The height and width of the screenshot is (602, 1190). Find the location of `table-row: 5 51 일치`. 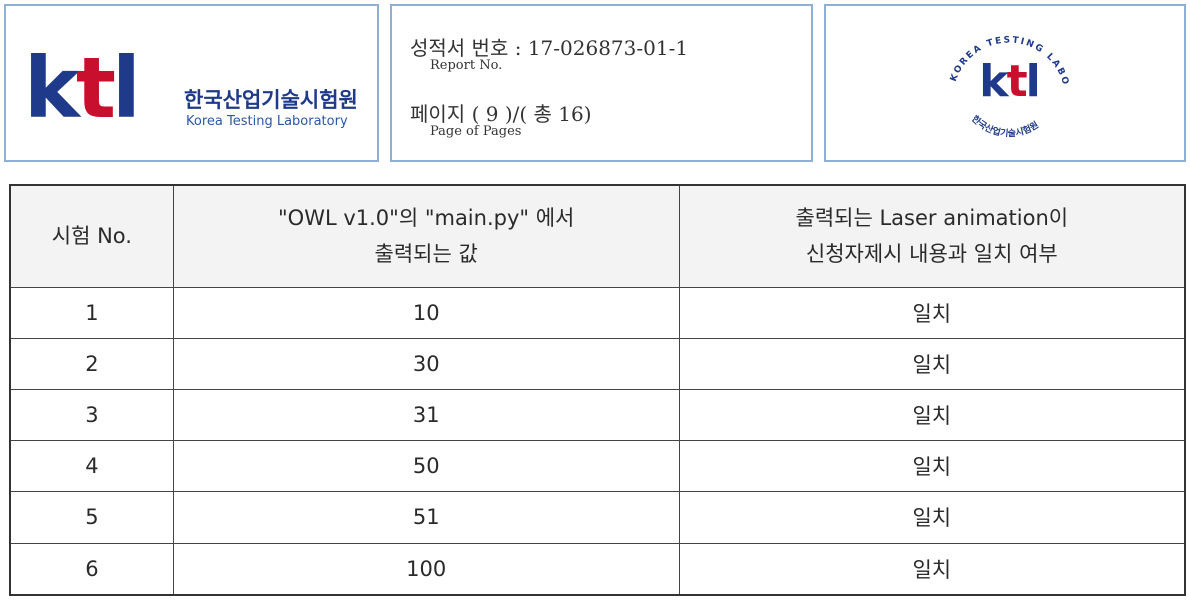

table-row: 5 51 일치 is located at coordinates (597, 517).